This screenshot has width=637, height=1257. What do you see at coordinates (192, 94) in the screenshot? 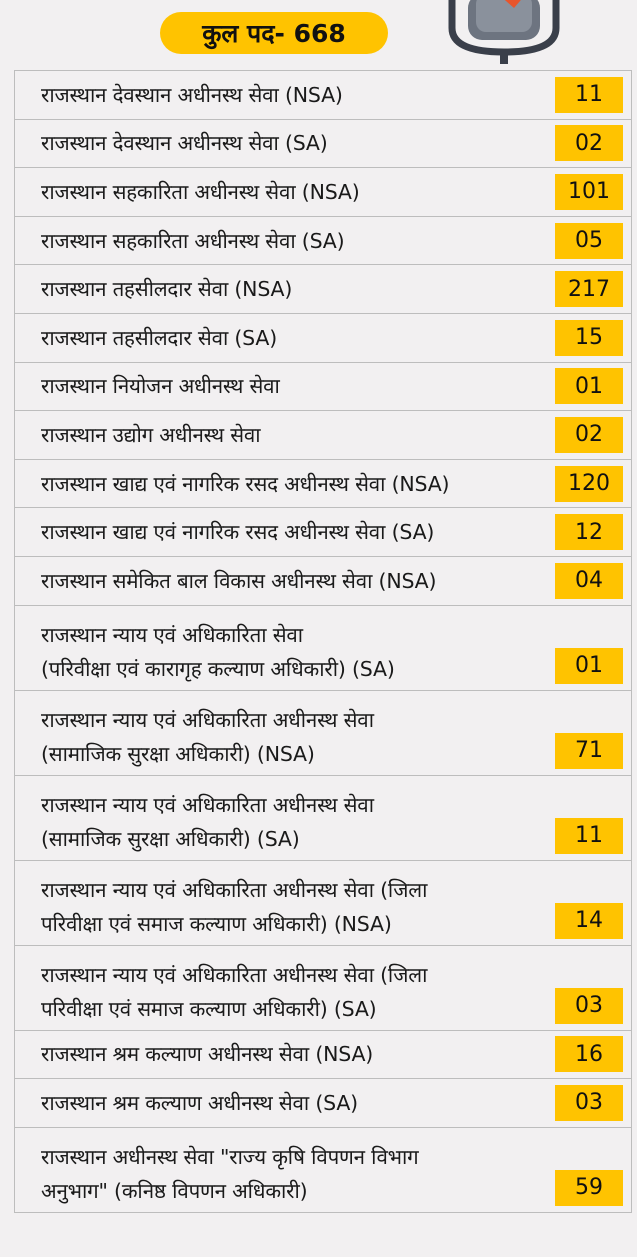
I see `service-name-line: राजस्थान देवस्थान अधीनस्थ सेवा (NSA)` at bounding box center [192, 94].